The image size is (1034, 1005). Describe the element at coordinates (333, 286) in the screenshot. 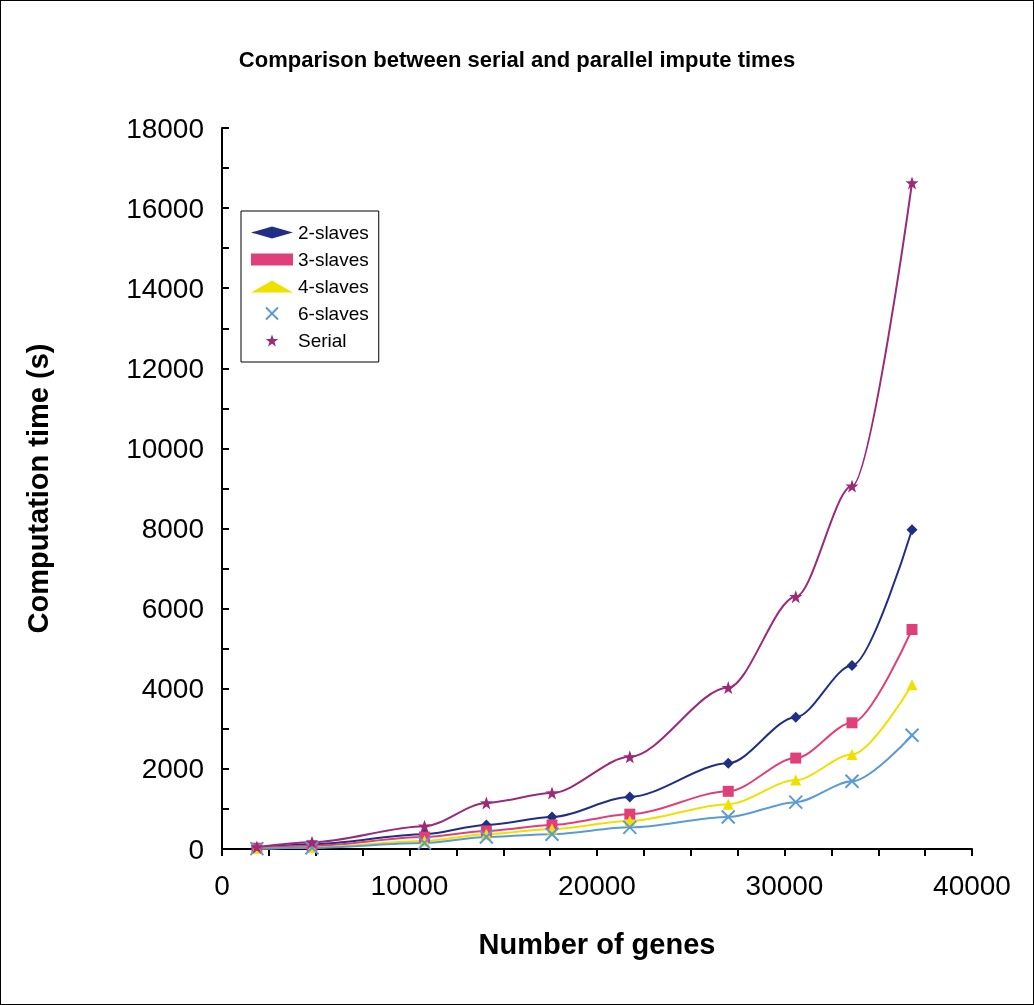

I see `legend-label: 4-slaves` at that location.